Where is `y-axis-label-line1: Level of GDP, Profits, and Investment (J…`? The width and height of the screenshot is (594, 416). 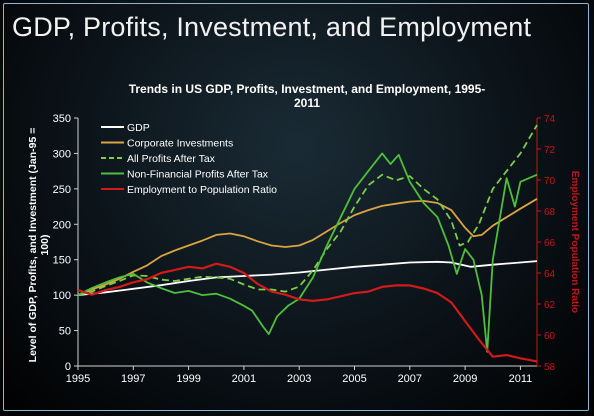 y-axis-label-line1: Level of GDP, Profits, and Investment (J… is located at coordinates (33, 245).